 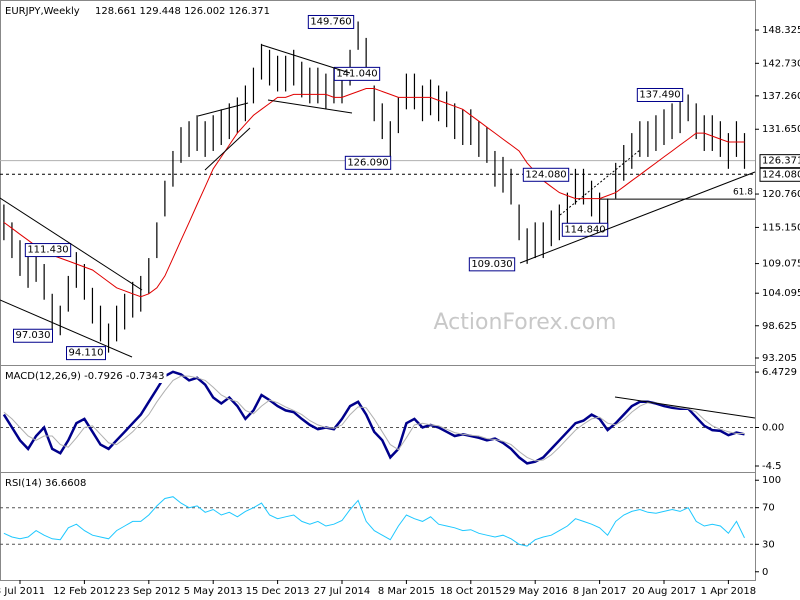 I want to click on price-annotation: 114.840, so click(x=584, y=229).